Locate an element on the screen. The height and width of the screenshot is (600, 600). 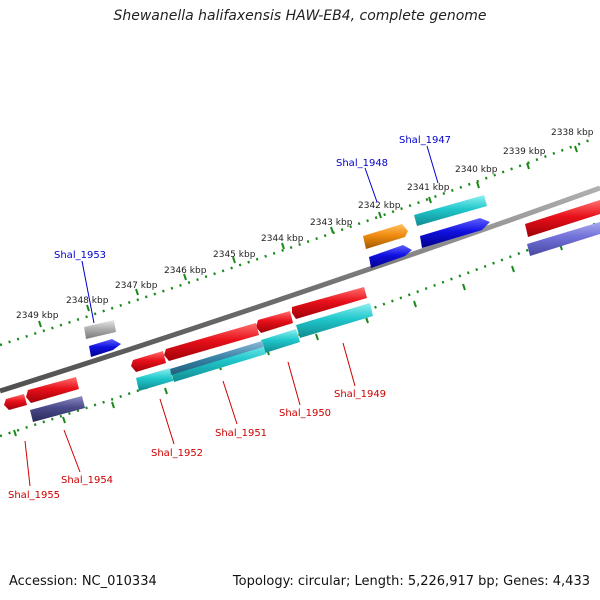
scale-label: 2348 kbp is located at coordinates (87, 301).